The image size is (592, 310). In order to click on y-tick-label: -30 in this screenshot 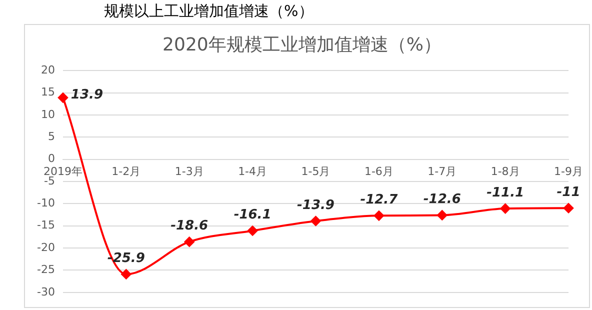, I will do `click(46, 291)`.